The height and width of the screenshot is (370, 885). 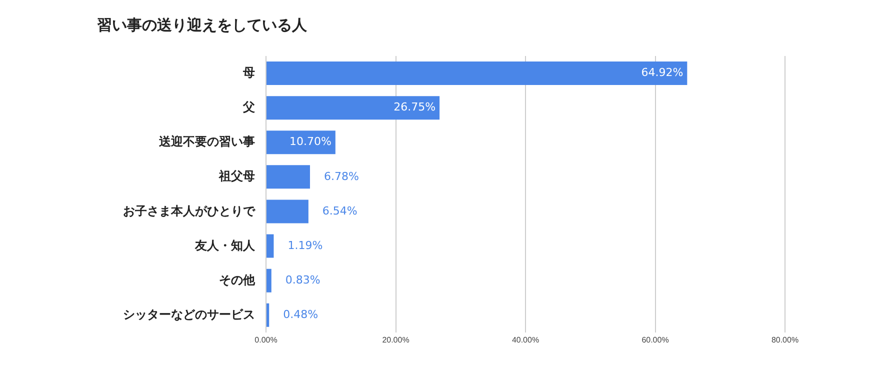 I want to click on y-tick-label: 友人・知人, so click(x=225, y=245).